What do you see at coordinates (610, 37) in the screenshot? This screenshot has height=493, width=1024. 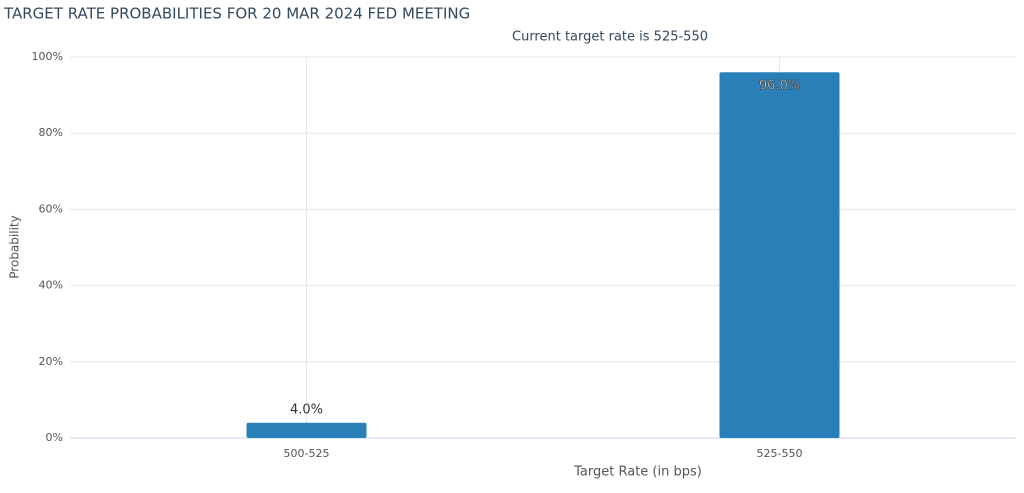 I see `chart-subtitle: Current target rate is 525-550` at bounding box center [610, 37].